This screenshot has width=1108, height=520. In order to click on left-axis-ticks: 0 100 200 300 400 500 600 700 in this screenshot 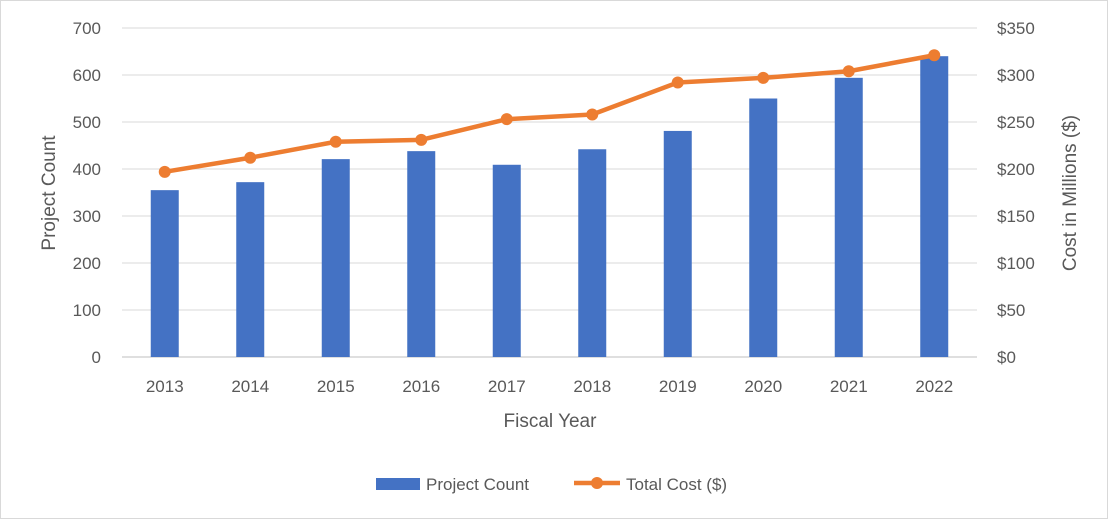, I will do `click(87, 193)`.